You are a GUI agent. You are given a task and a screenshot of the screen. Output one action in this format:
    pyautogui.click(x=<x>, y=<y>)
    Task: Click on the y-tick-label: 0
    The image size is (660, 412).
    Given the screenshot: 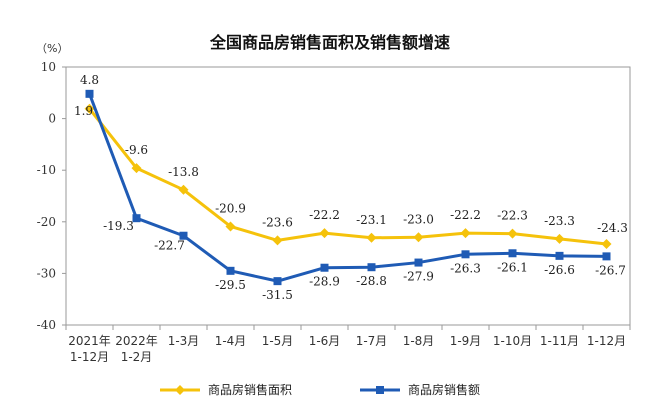 What is the action you would take?
    pyautogui.click(x=52, y=119)
    